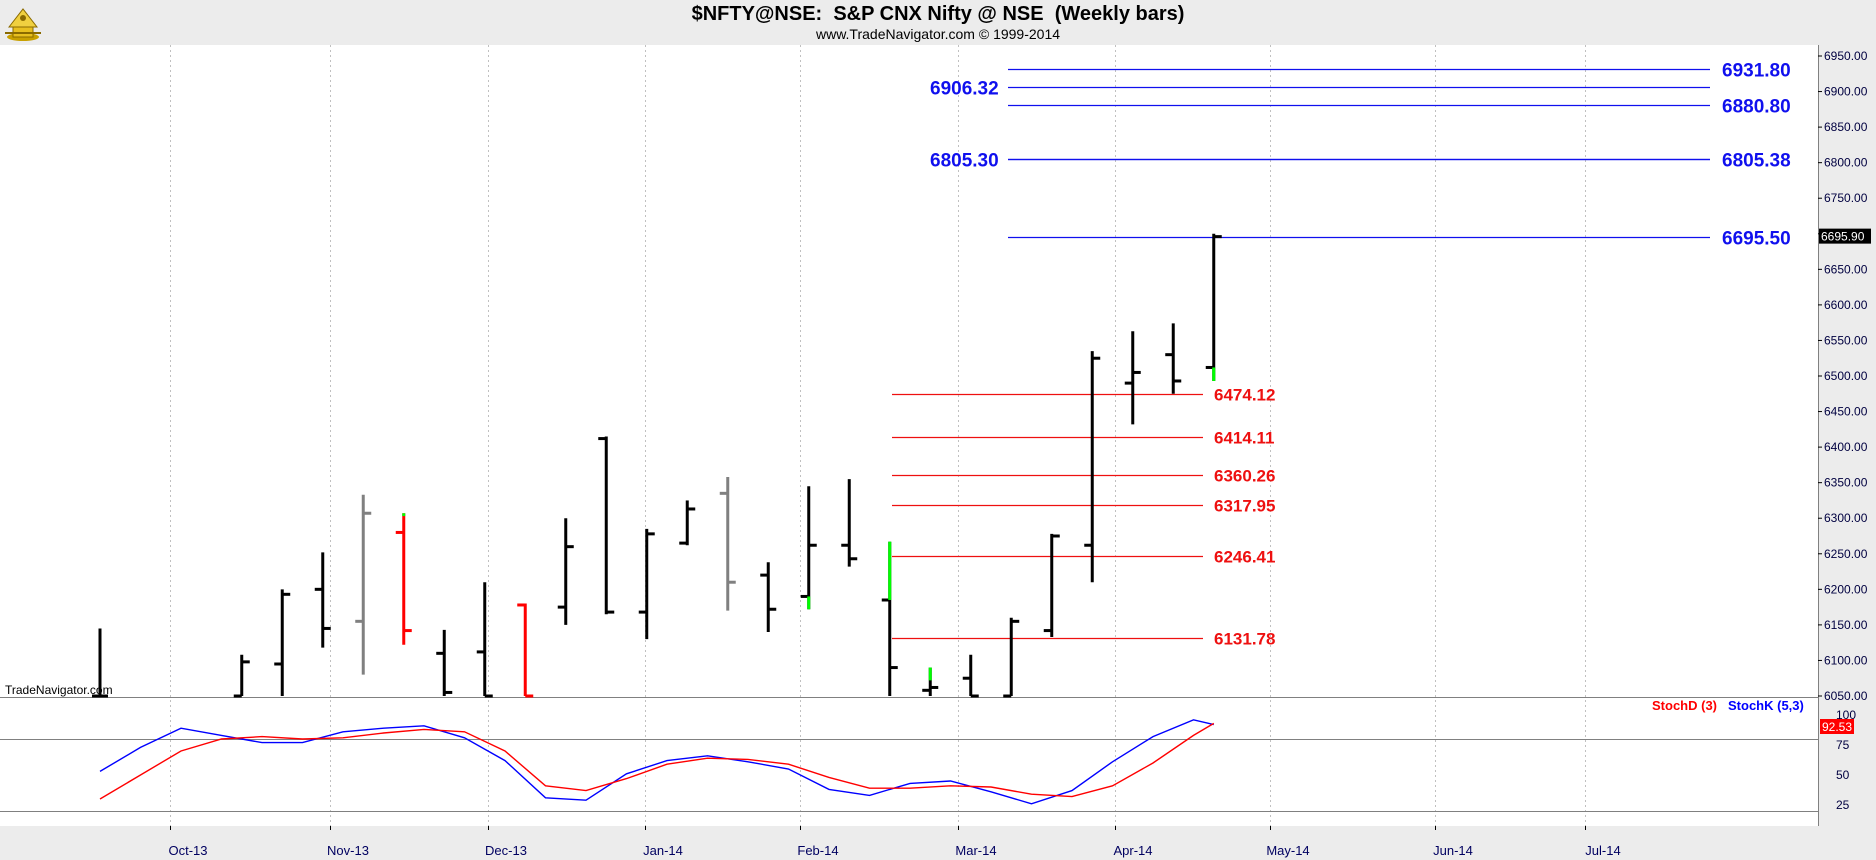  I want to click on stoch-tick-label: 25, so click(1843, 805).